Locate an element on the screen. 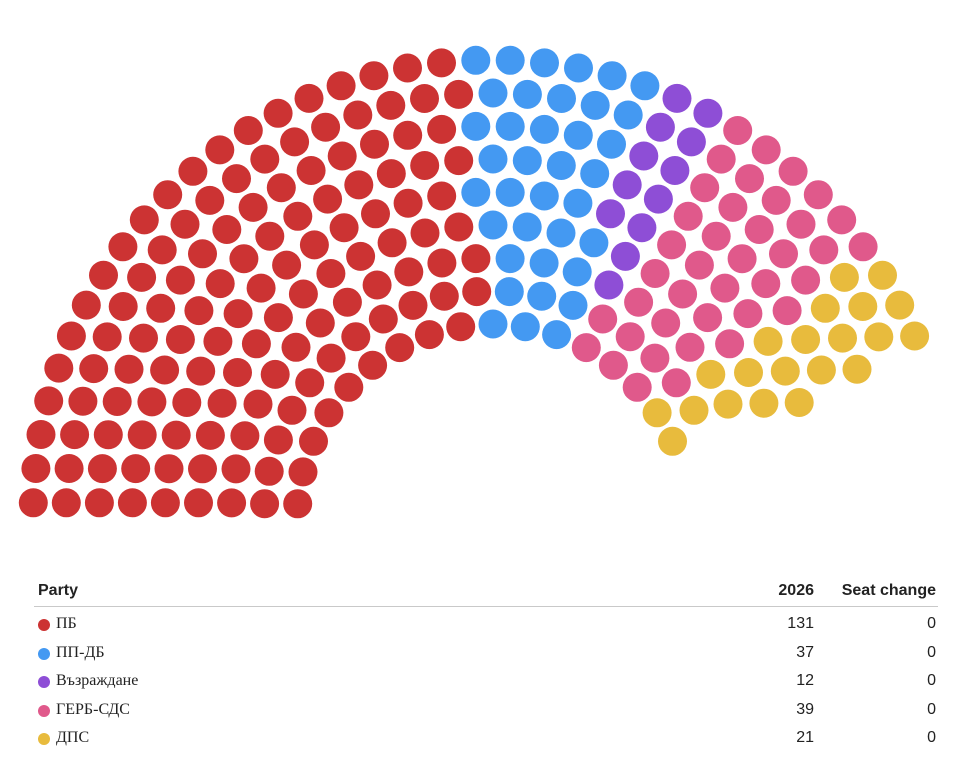  party-seats: 21 is located at coordinates (805, 738).